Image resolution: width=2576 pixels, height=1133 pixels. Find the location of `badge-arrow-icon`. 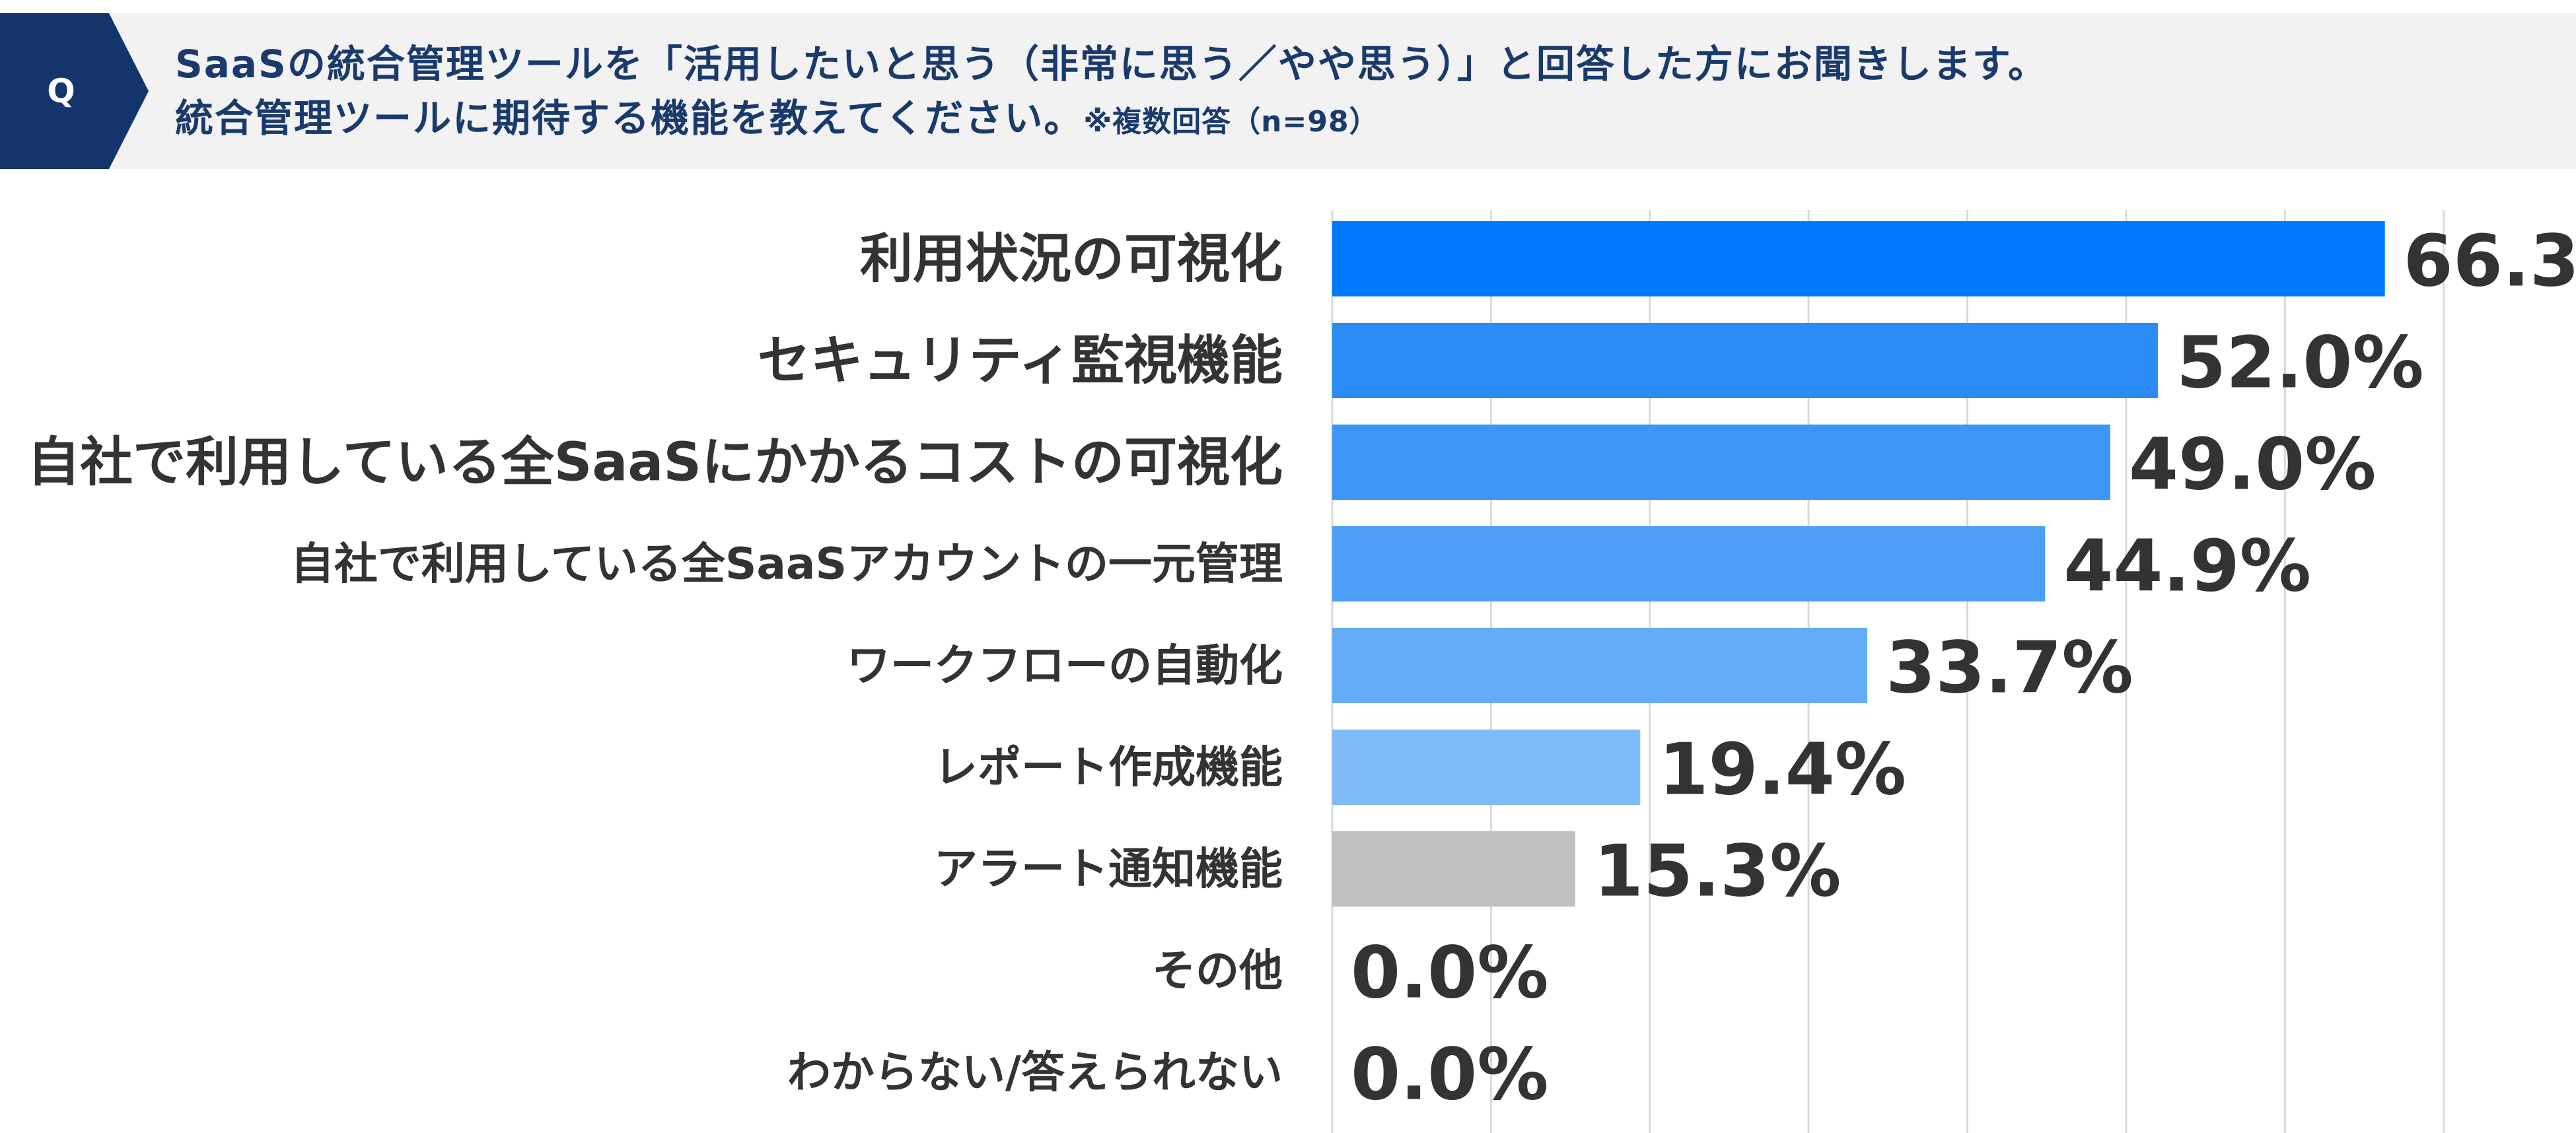

badge-arrow-icon is located at coordinates (74, 91).